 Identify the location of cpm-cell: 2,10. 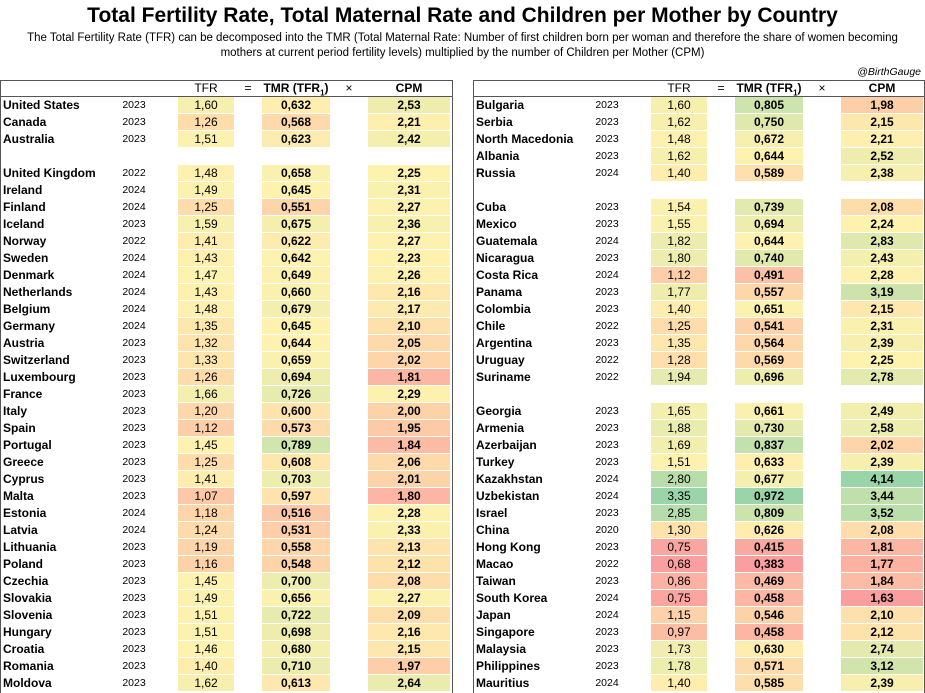
(409, 326).